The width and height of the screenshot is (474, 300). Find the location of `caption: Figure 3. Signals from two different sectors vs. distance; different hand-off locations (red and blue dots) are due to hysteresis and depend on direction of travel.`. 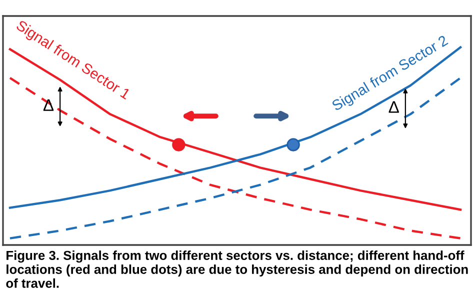

caption: Figure 3. Signals from two different sectors vs. distance; different hand-off locations (red and blue dots) are due to hysteresis and depend on direction of travel. is located at coordinates (237, 269).